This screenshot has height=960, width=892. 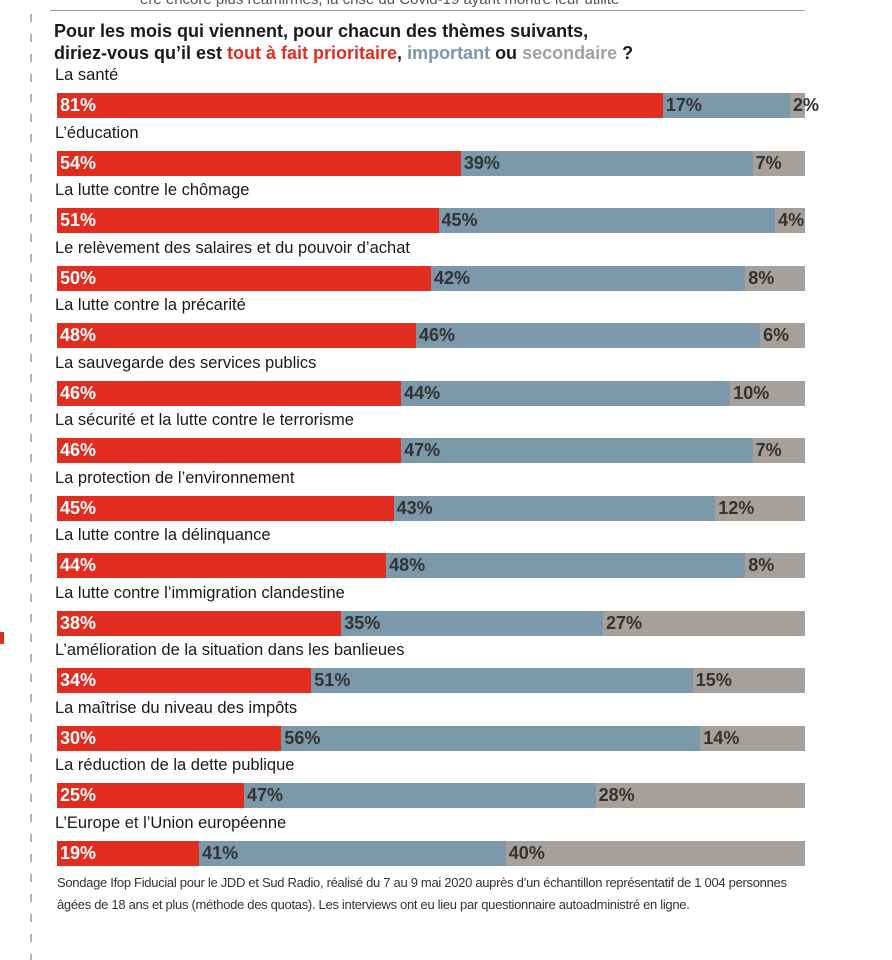 I want to click on value-label-prioritaire: 48%, so click(x=78, y=335).